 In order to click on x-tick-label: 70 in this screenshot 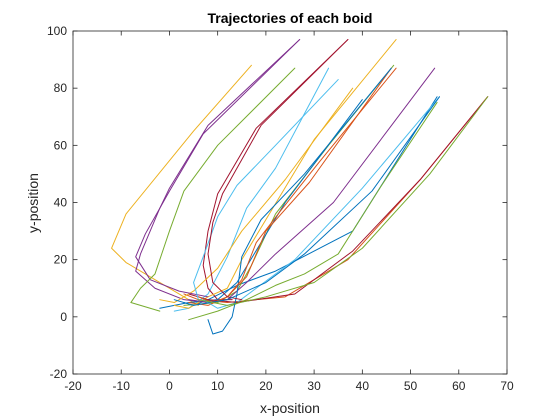, I will do `click(507, 386)`.